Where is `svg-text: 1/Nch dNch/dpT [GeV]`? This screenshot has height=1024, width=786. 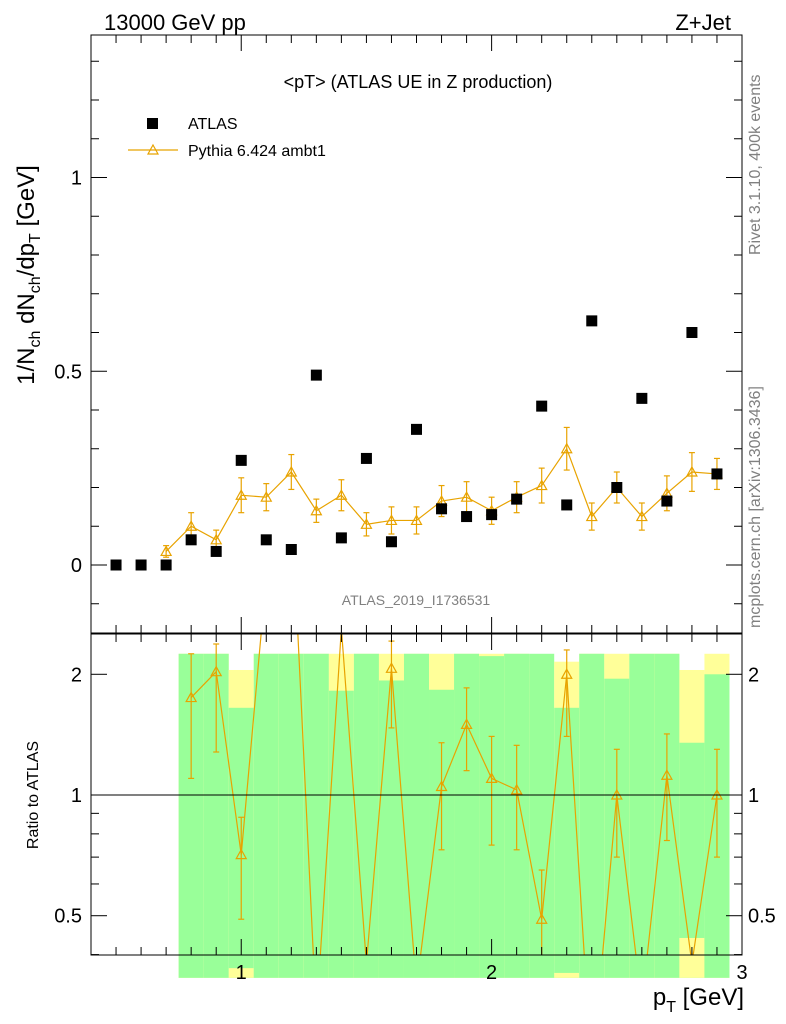 svg-text: 1/Nch dNch/dpT [GeV] is located at coordinates (28, 275).